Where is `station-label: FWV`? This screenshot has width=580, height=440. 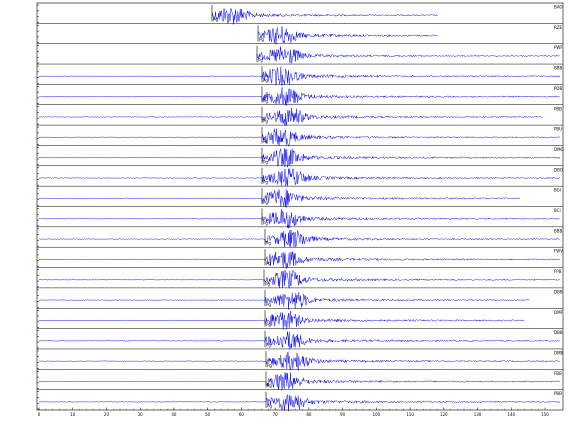 station-label: FWV is located at coordinates (558, 251).